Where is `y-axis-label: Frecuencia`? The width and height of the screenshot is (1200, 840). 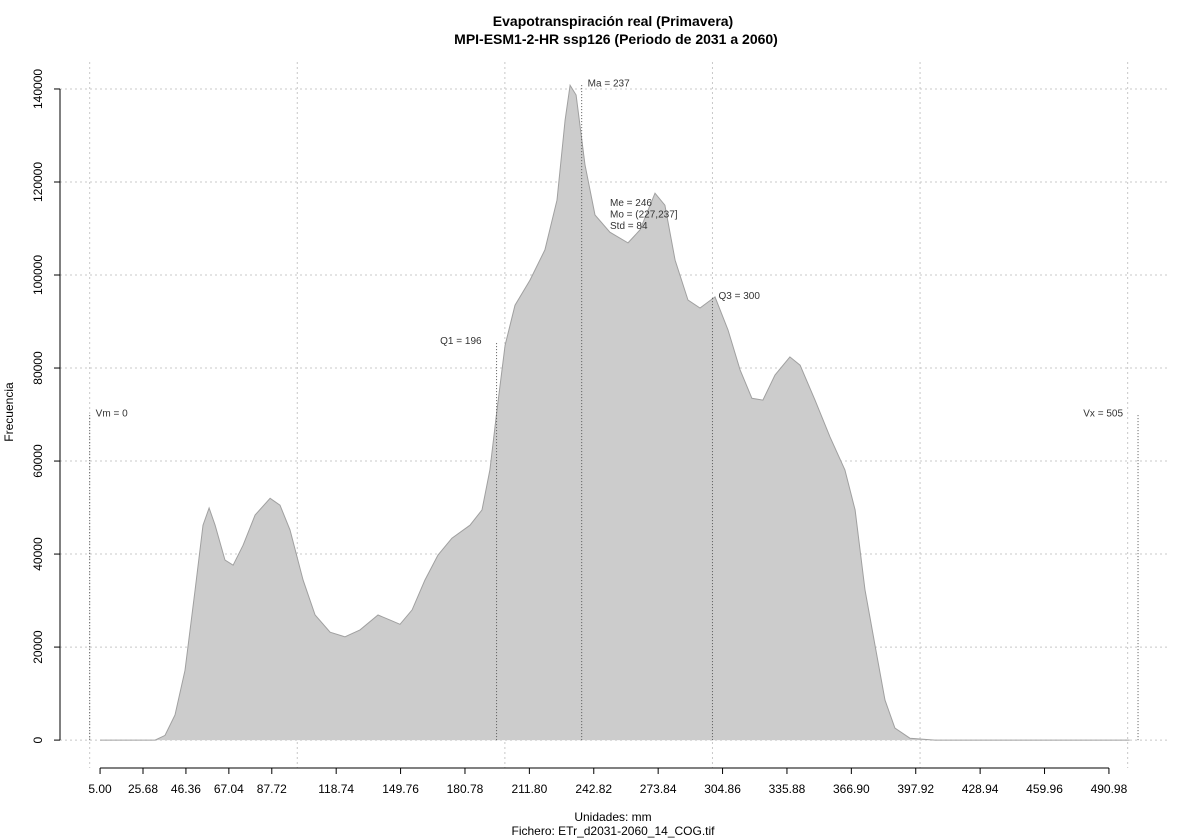 y-axis-label: Frecuencia is located at coordinates (9, 412).